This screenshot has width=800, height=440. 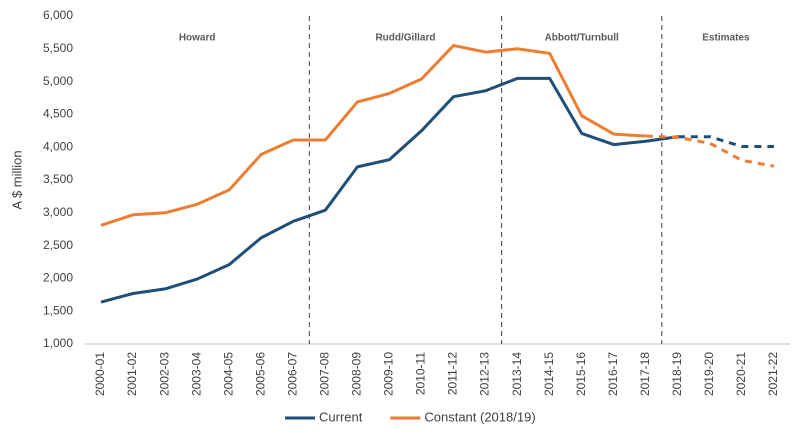 I want to click on y-tick-label: 5,000, so click(x=58, y=81).